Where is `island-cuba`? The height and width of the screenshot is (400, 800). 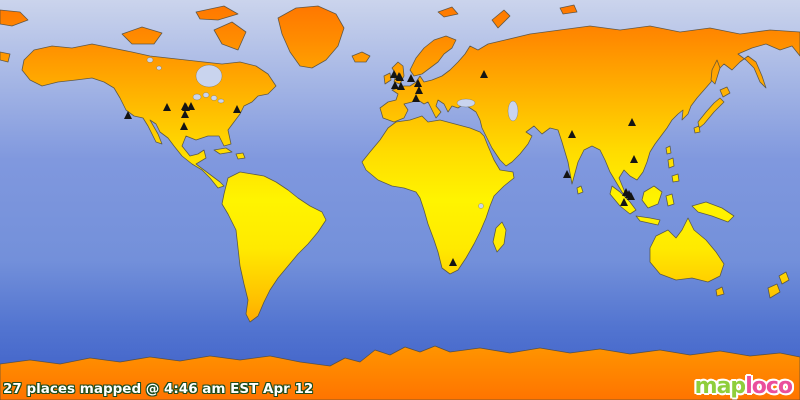 island-cuba is located at coordinates (223, 151).